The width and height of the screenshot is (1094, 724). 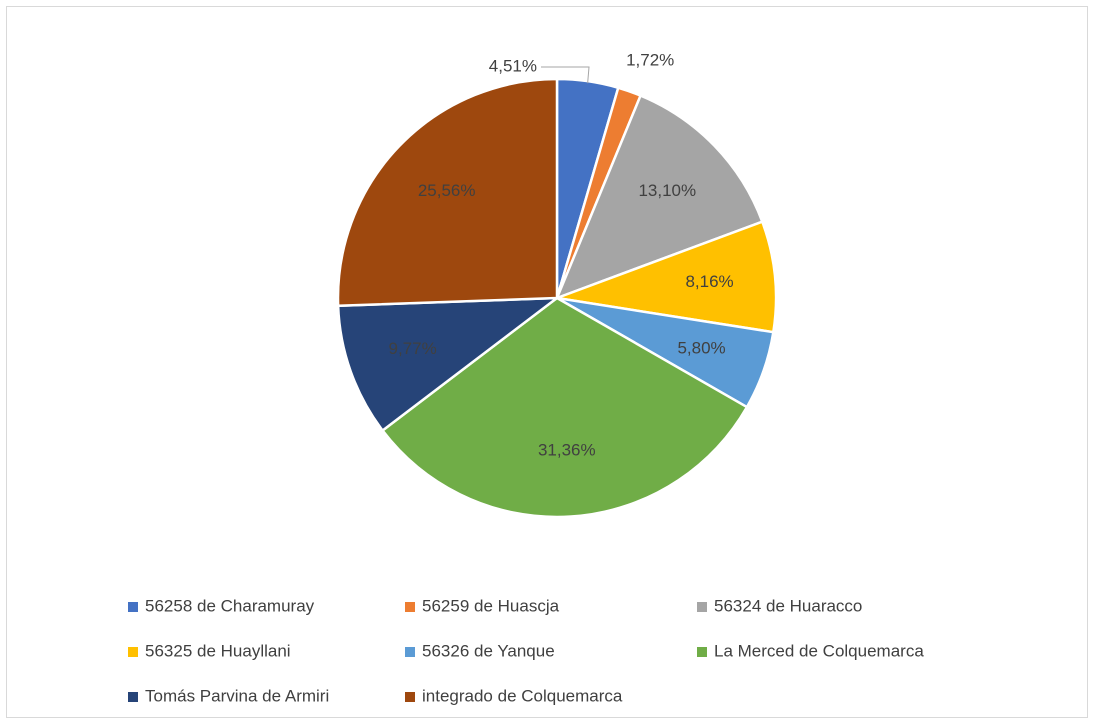 I want to click on data-label: 1,72%, so click(x=650, y=60).